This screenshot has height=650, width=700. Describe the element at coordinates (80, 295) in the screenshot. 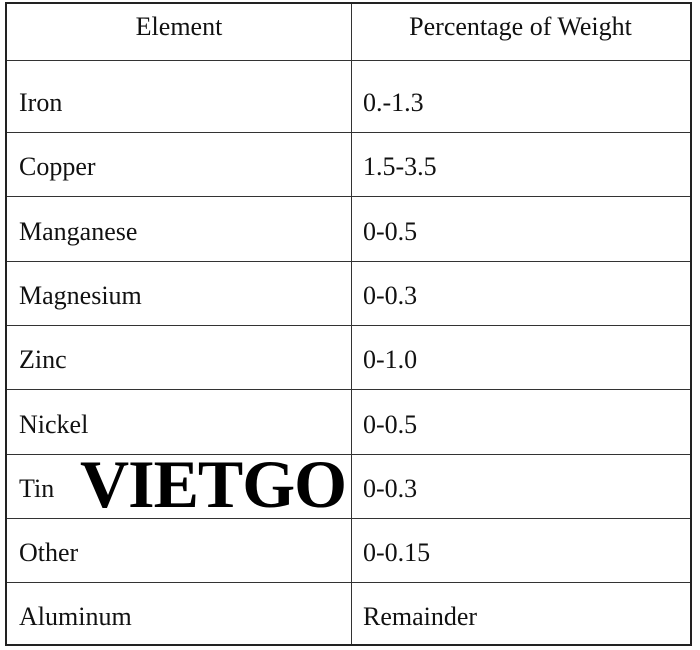

I see `element-cell: Magnesium` at that location.